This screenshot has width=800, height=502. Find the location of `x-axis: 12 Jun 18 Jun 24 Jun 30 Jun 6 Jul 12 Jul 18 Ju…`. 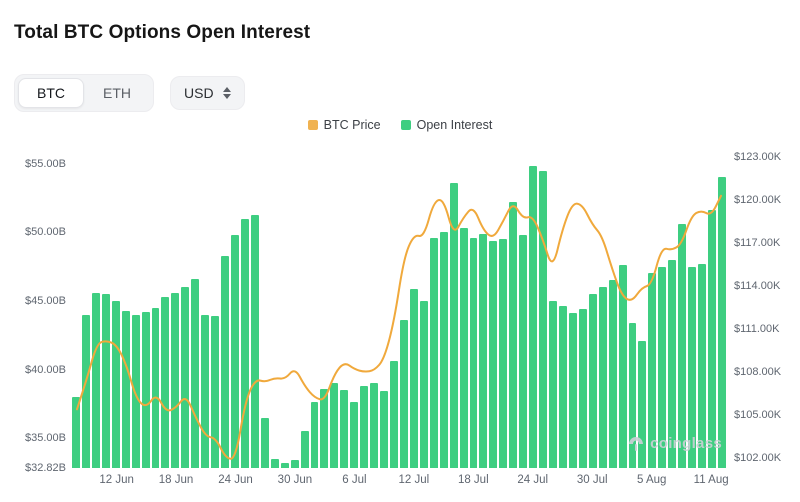

x-axis: 12 Jun 18 Jun 24 Jun 30 Jun 6 Jul 12 Jul 18 Ju… is located at coordinates (400, 479).